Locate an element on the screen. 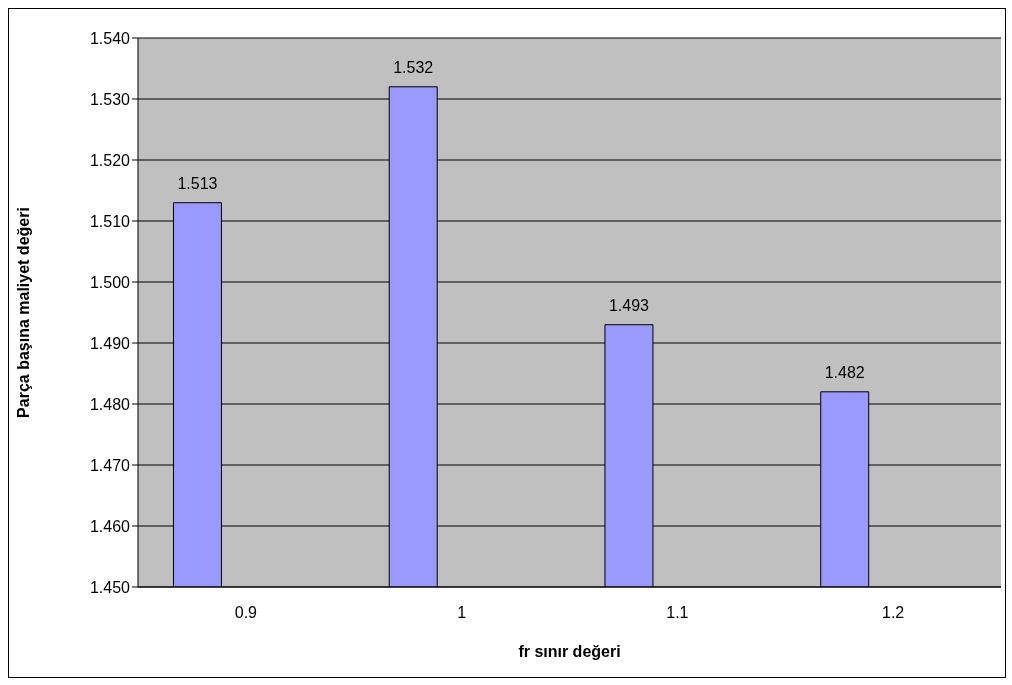  y-tick-label: 1.540 is located at coordinates (110, 38).